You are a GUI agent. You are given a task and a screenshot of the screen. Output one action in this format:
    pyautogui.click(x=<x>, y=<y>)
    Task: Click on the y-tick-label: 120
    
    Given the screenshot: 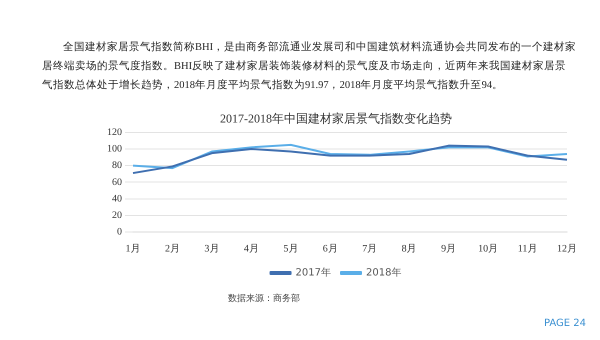 What is the action you would take?
    pyautogui.click(x=114, y=132)
    